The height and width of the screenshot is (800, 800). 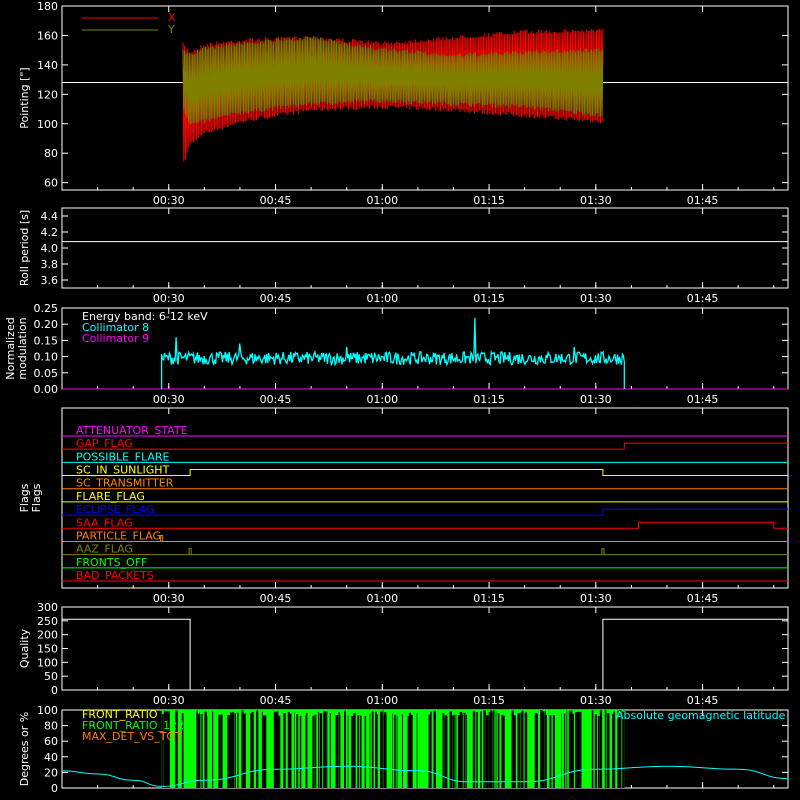 What do you see at coordinates (393, 80) in the screenshot?
I see `series-y-pointing` at bounding box center [393, 80].